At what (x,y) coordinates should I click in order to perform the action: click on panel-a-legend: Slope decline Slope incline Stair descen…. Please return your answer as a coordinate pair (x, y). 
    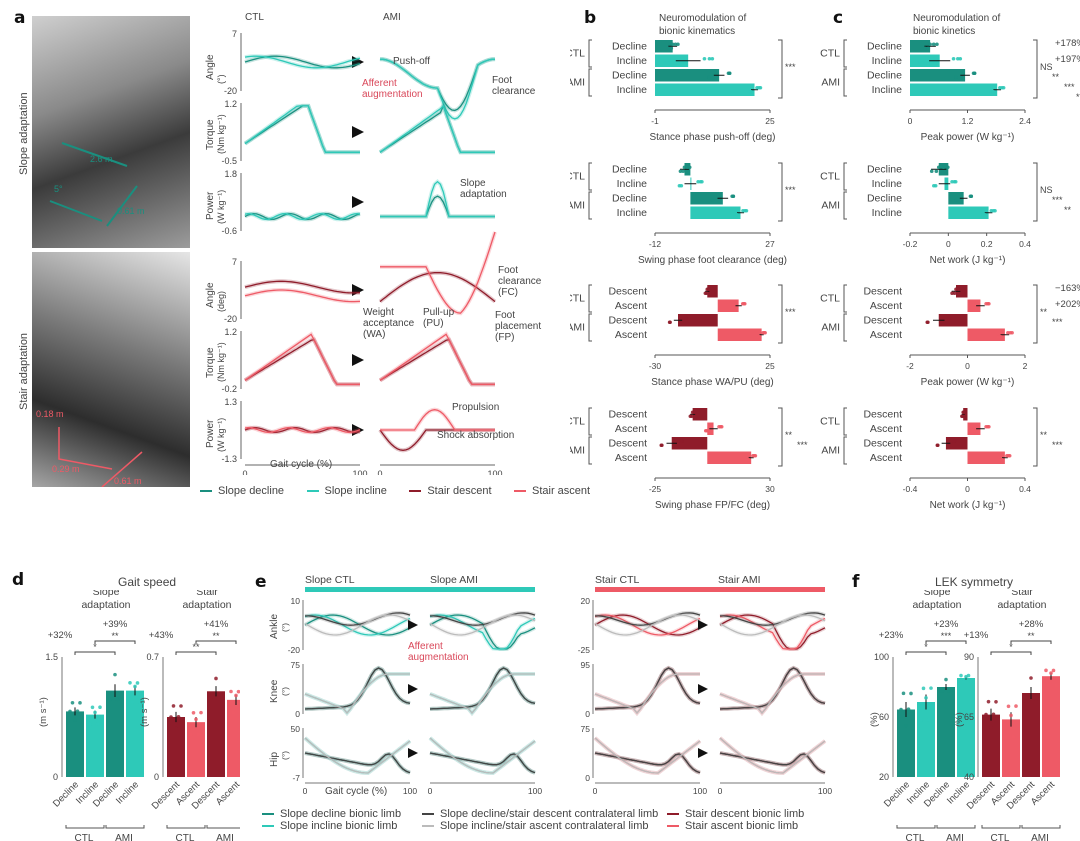
    Looking at the image, I should click on (400, 490).